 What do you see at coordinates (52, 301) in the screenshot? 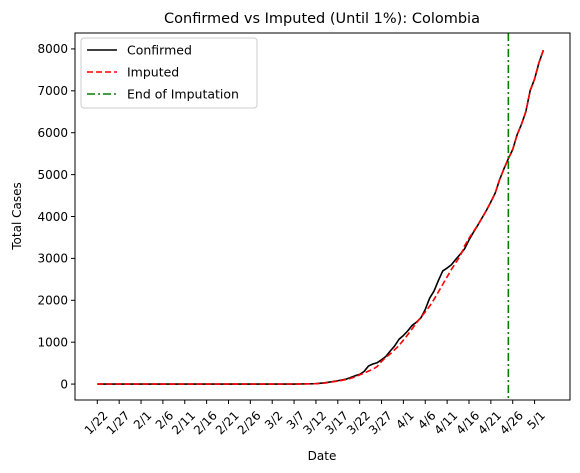
I see `y-tick-label: 2000` at bounding box center [52, 301].